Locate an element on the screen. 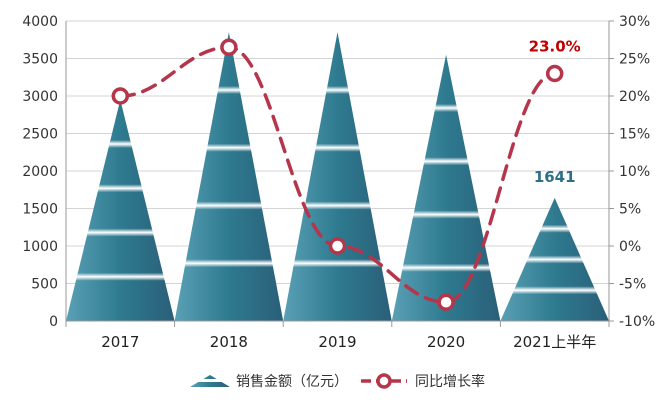 The width and height of the screenshot is (671, 405). y-left-tick-label: 3000 is located at coordinates (40, 97).